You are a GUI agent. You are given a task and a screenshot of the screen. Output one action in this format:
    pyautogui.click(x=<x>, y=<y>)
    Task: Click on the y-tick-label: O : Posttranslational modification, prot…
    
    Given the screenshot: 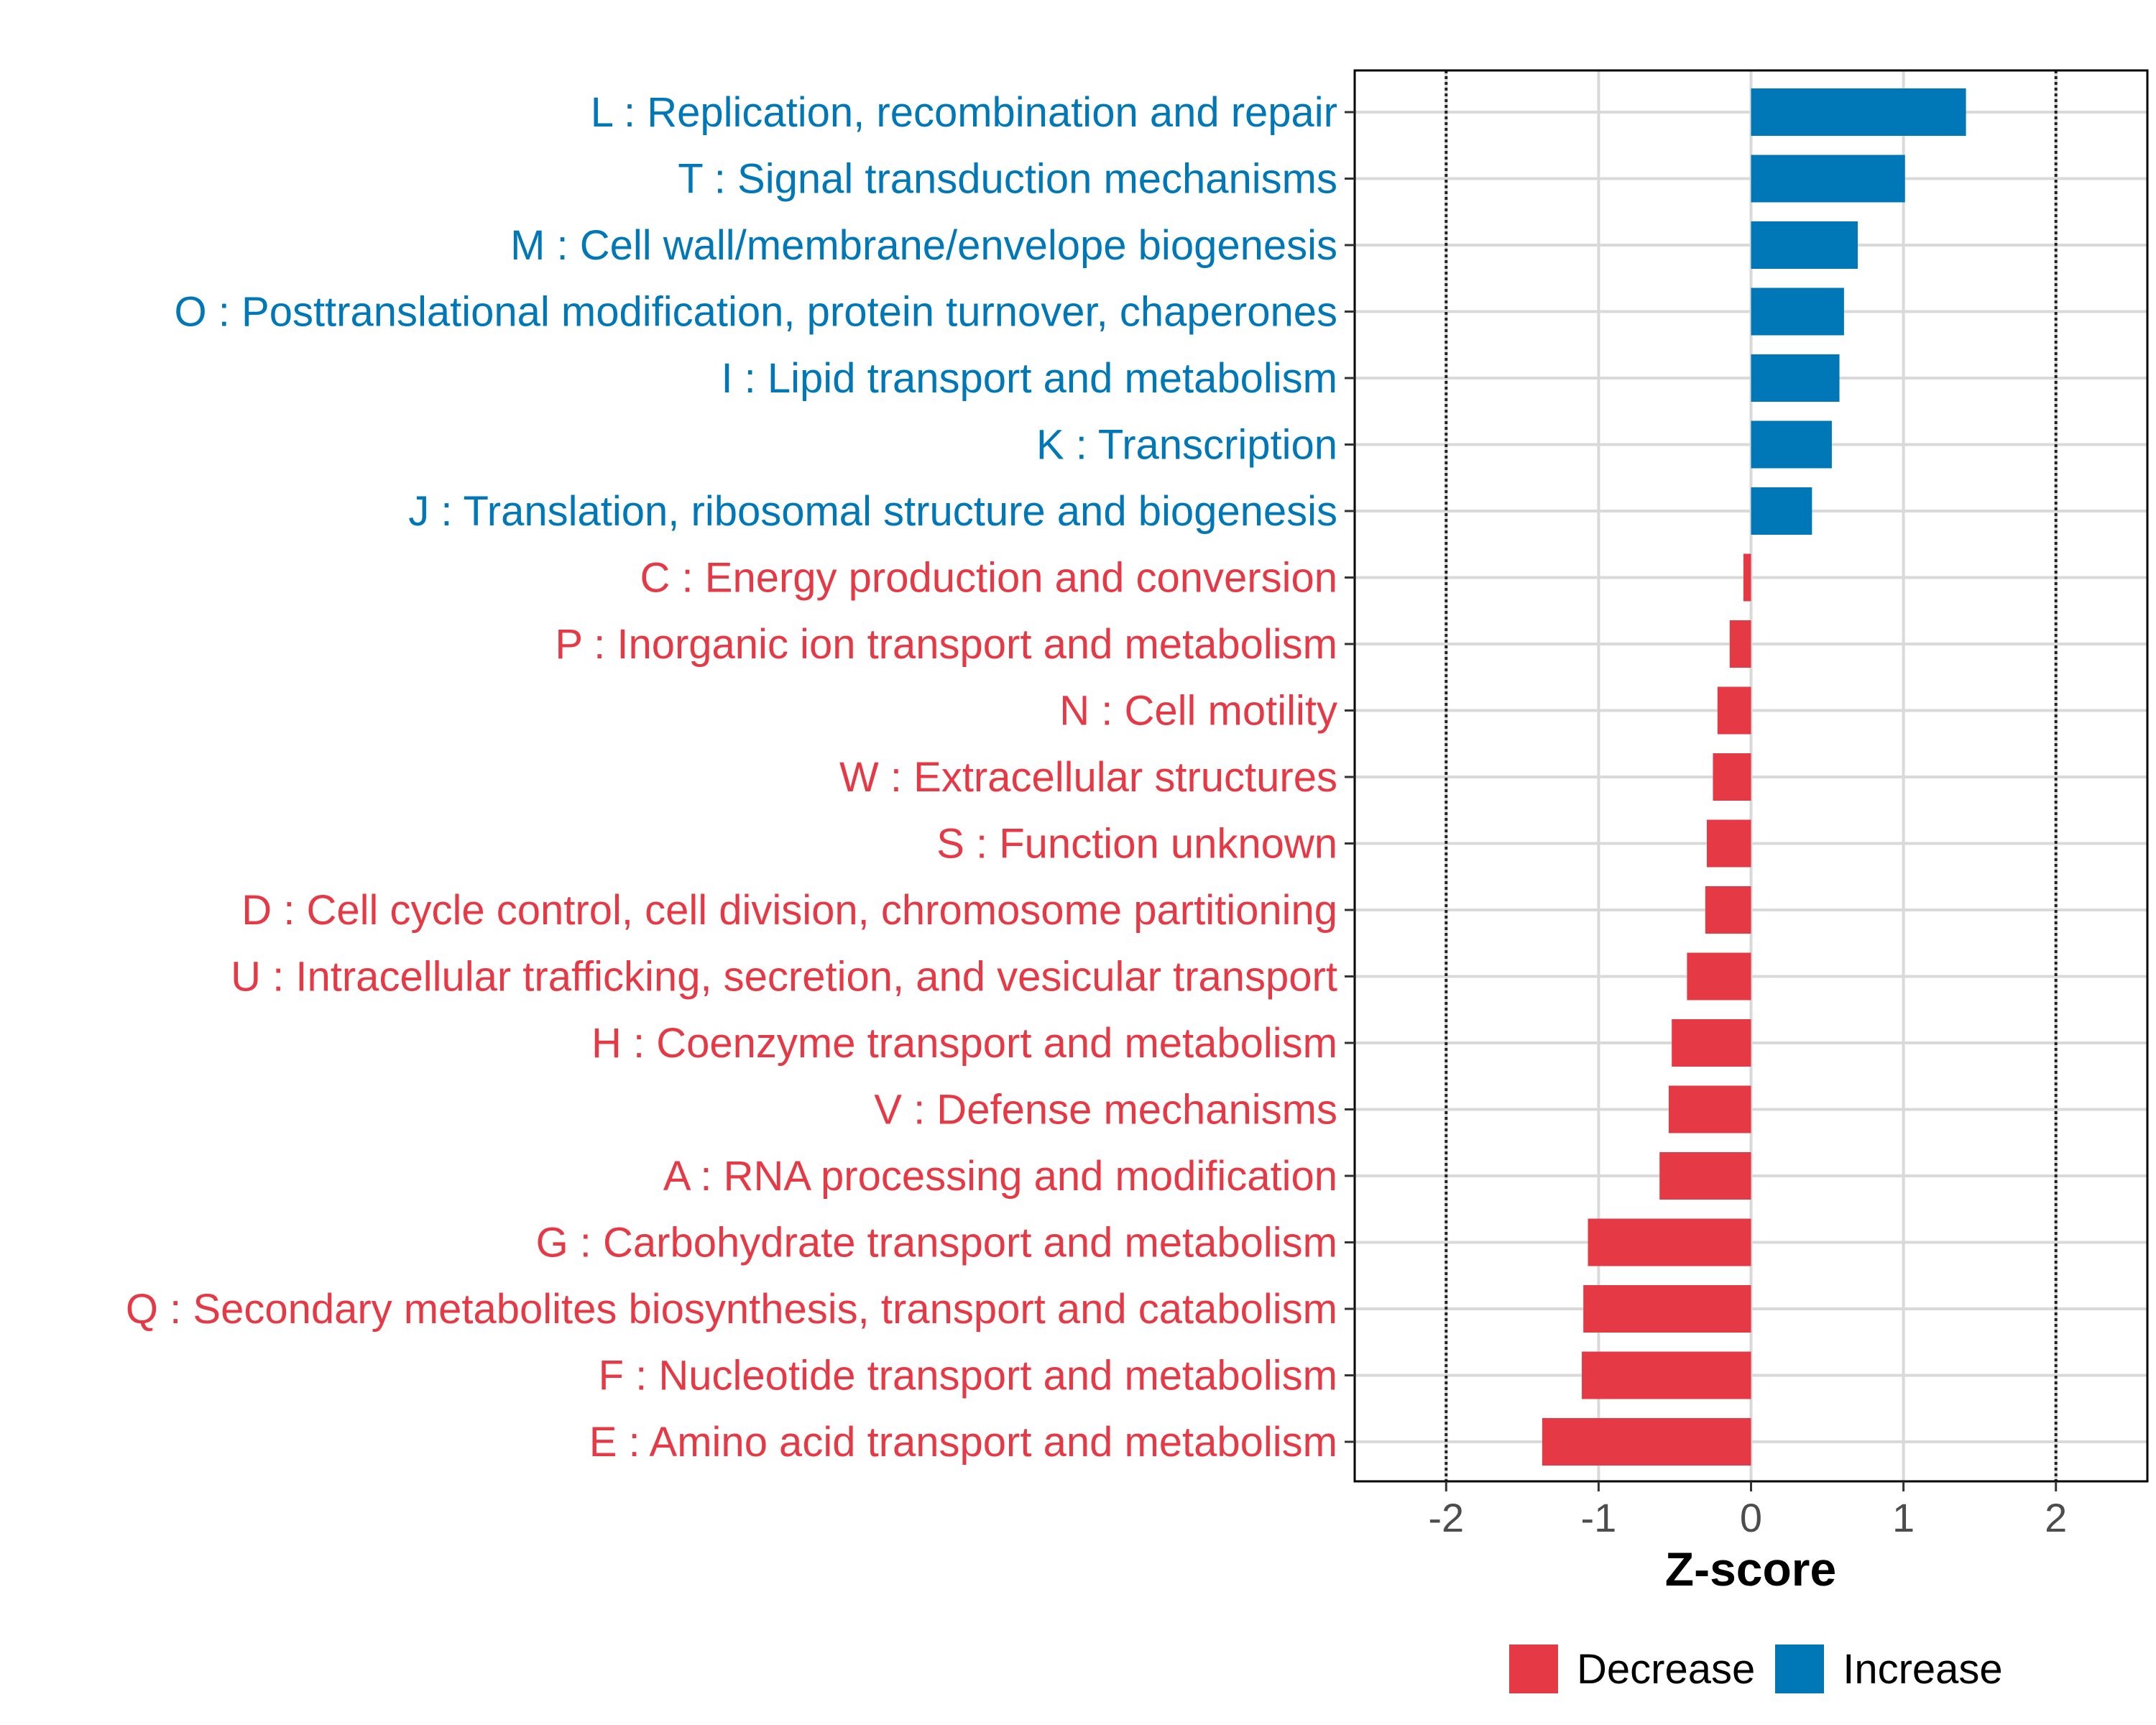 What is the action you would take?
    pyautogui.click(x=756, y=312)
    